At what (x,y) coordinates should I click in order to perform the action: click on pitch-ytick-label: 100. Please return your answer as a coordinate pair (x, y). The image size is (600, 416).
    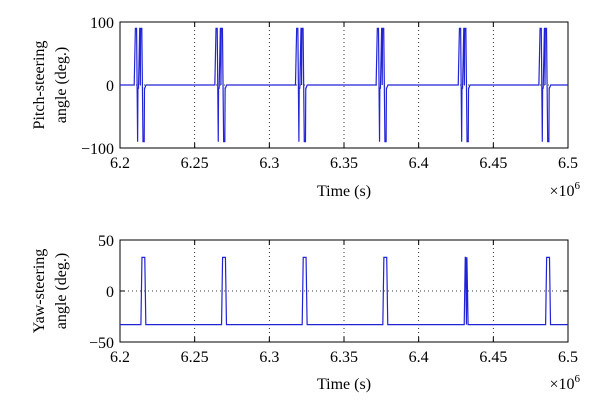
    Looking at the image, I should click on (102, 23).